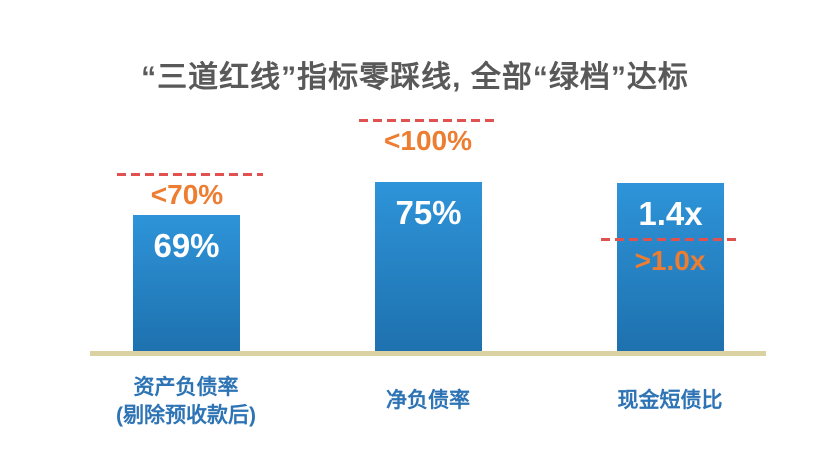  Describe the element at coordinates (186, 245) in the screenshot. I see `bar-value-label: 69%` at that location.